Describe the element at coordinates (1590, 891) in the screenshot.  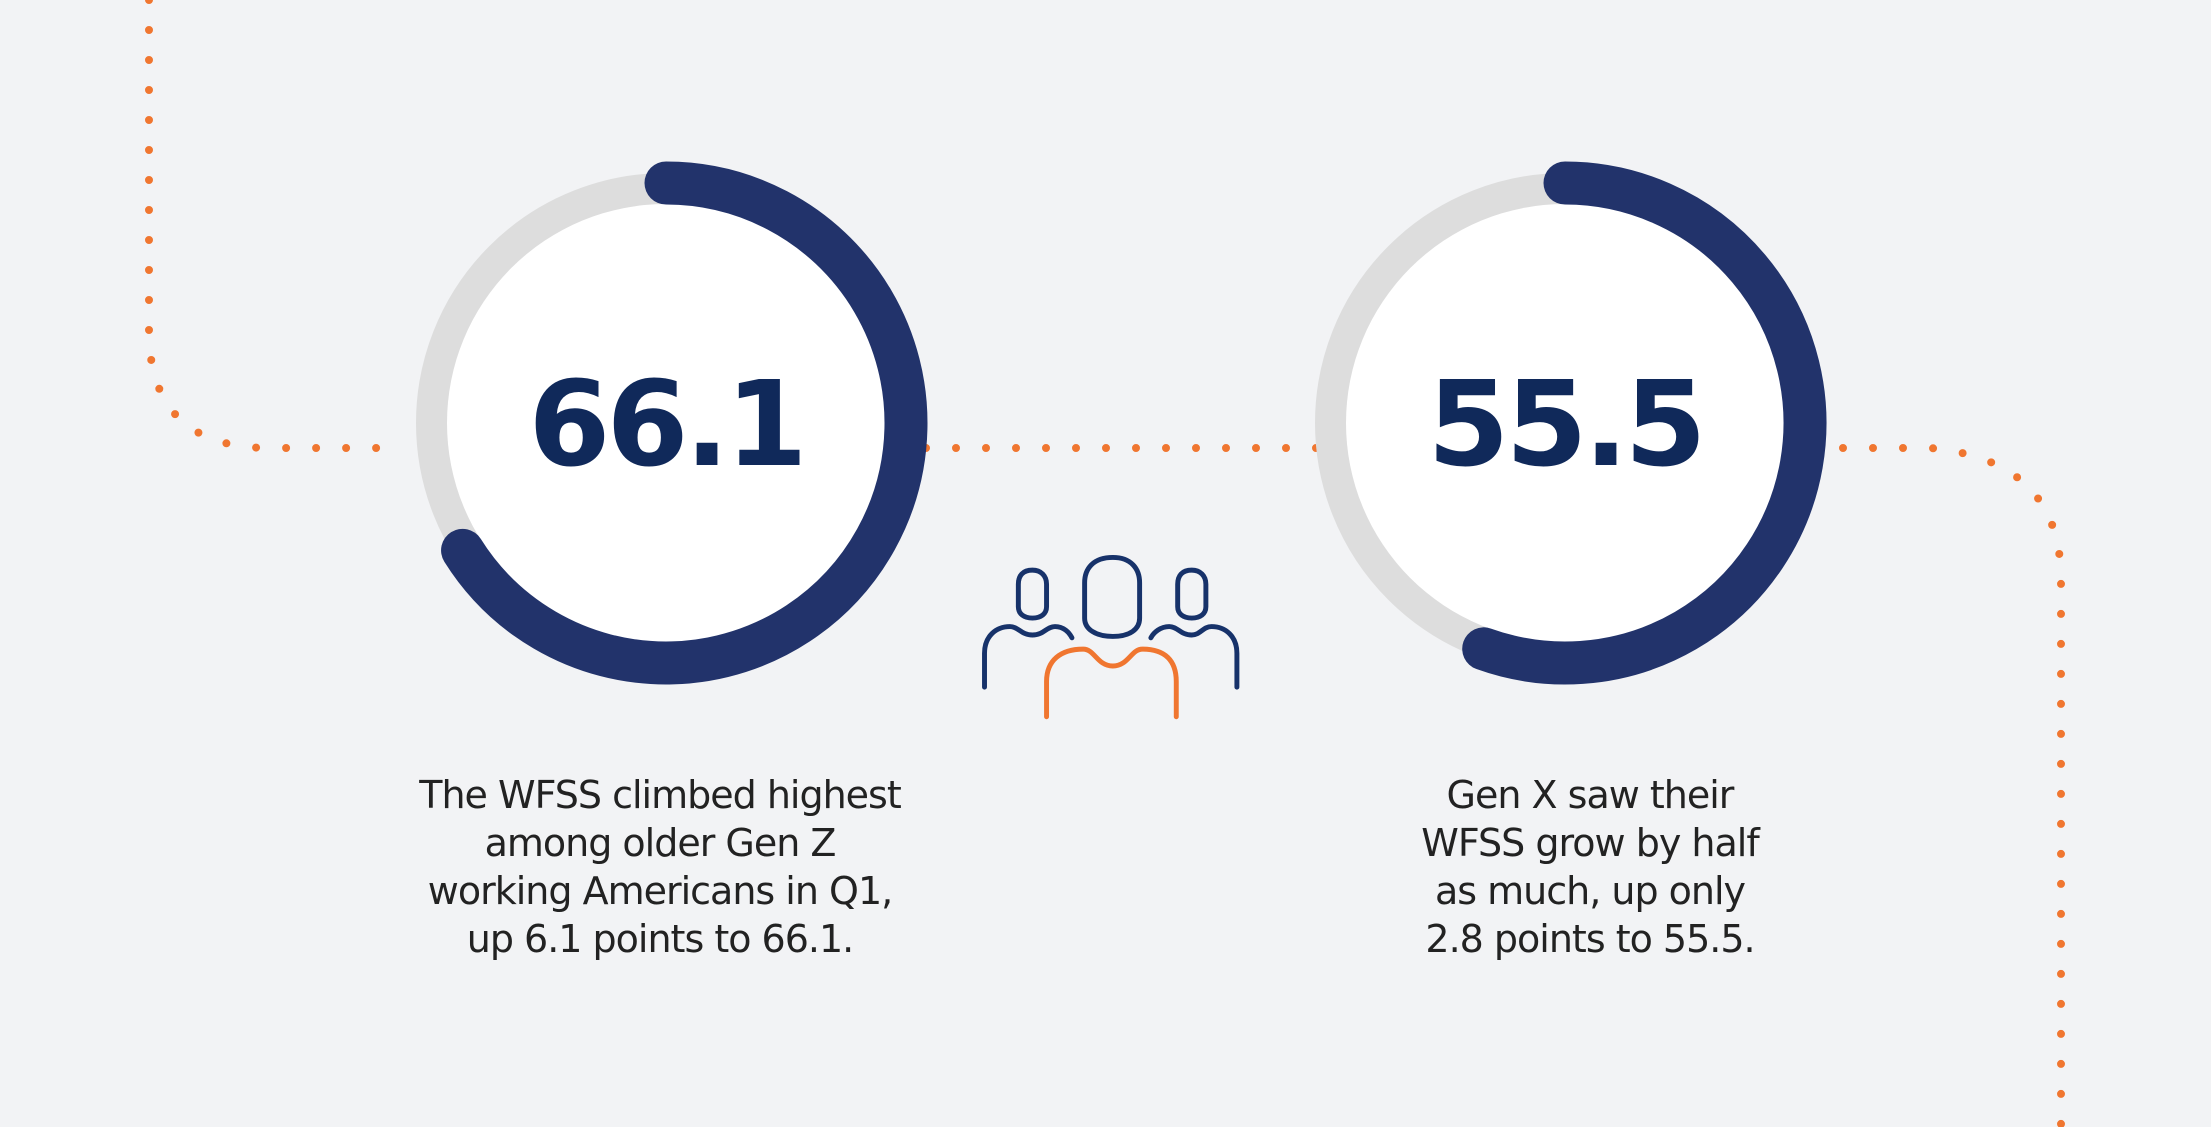
I see `caption-line: as much, up only` at that location.